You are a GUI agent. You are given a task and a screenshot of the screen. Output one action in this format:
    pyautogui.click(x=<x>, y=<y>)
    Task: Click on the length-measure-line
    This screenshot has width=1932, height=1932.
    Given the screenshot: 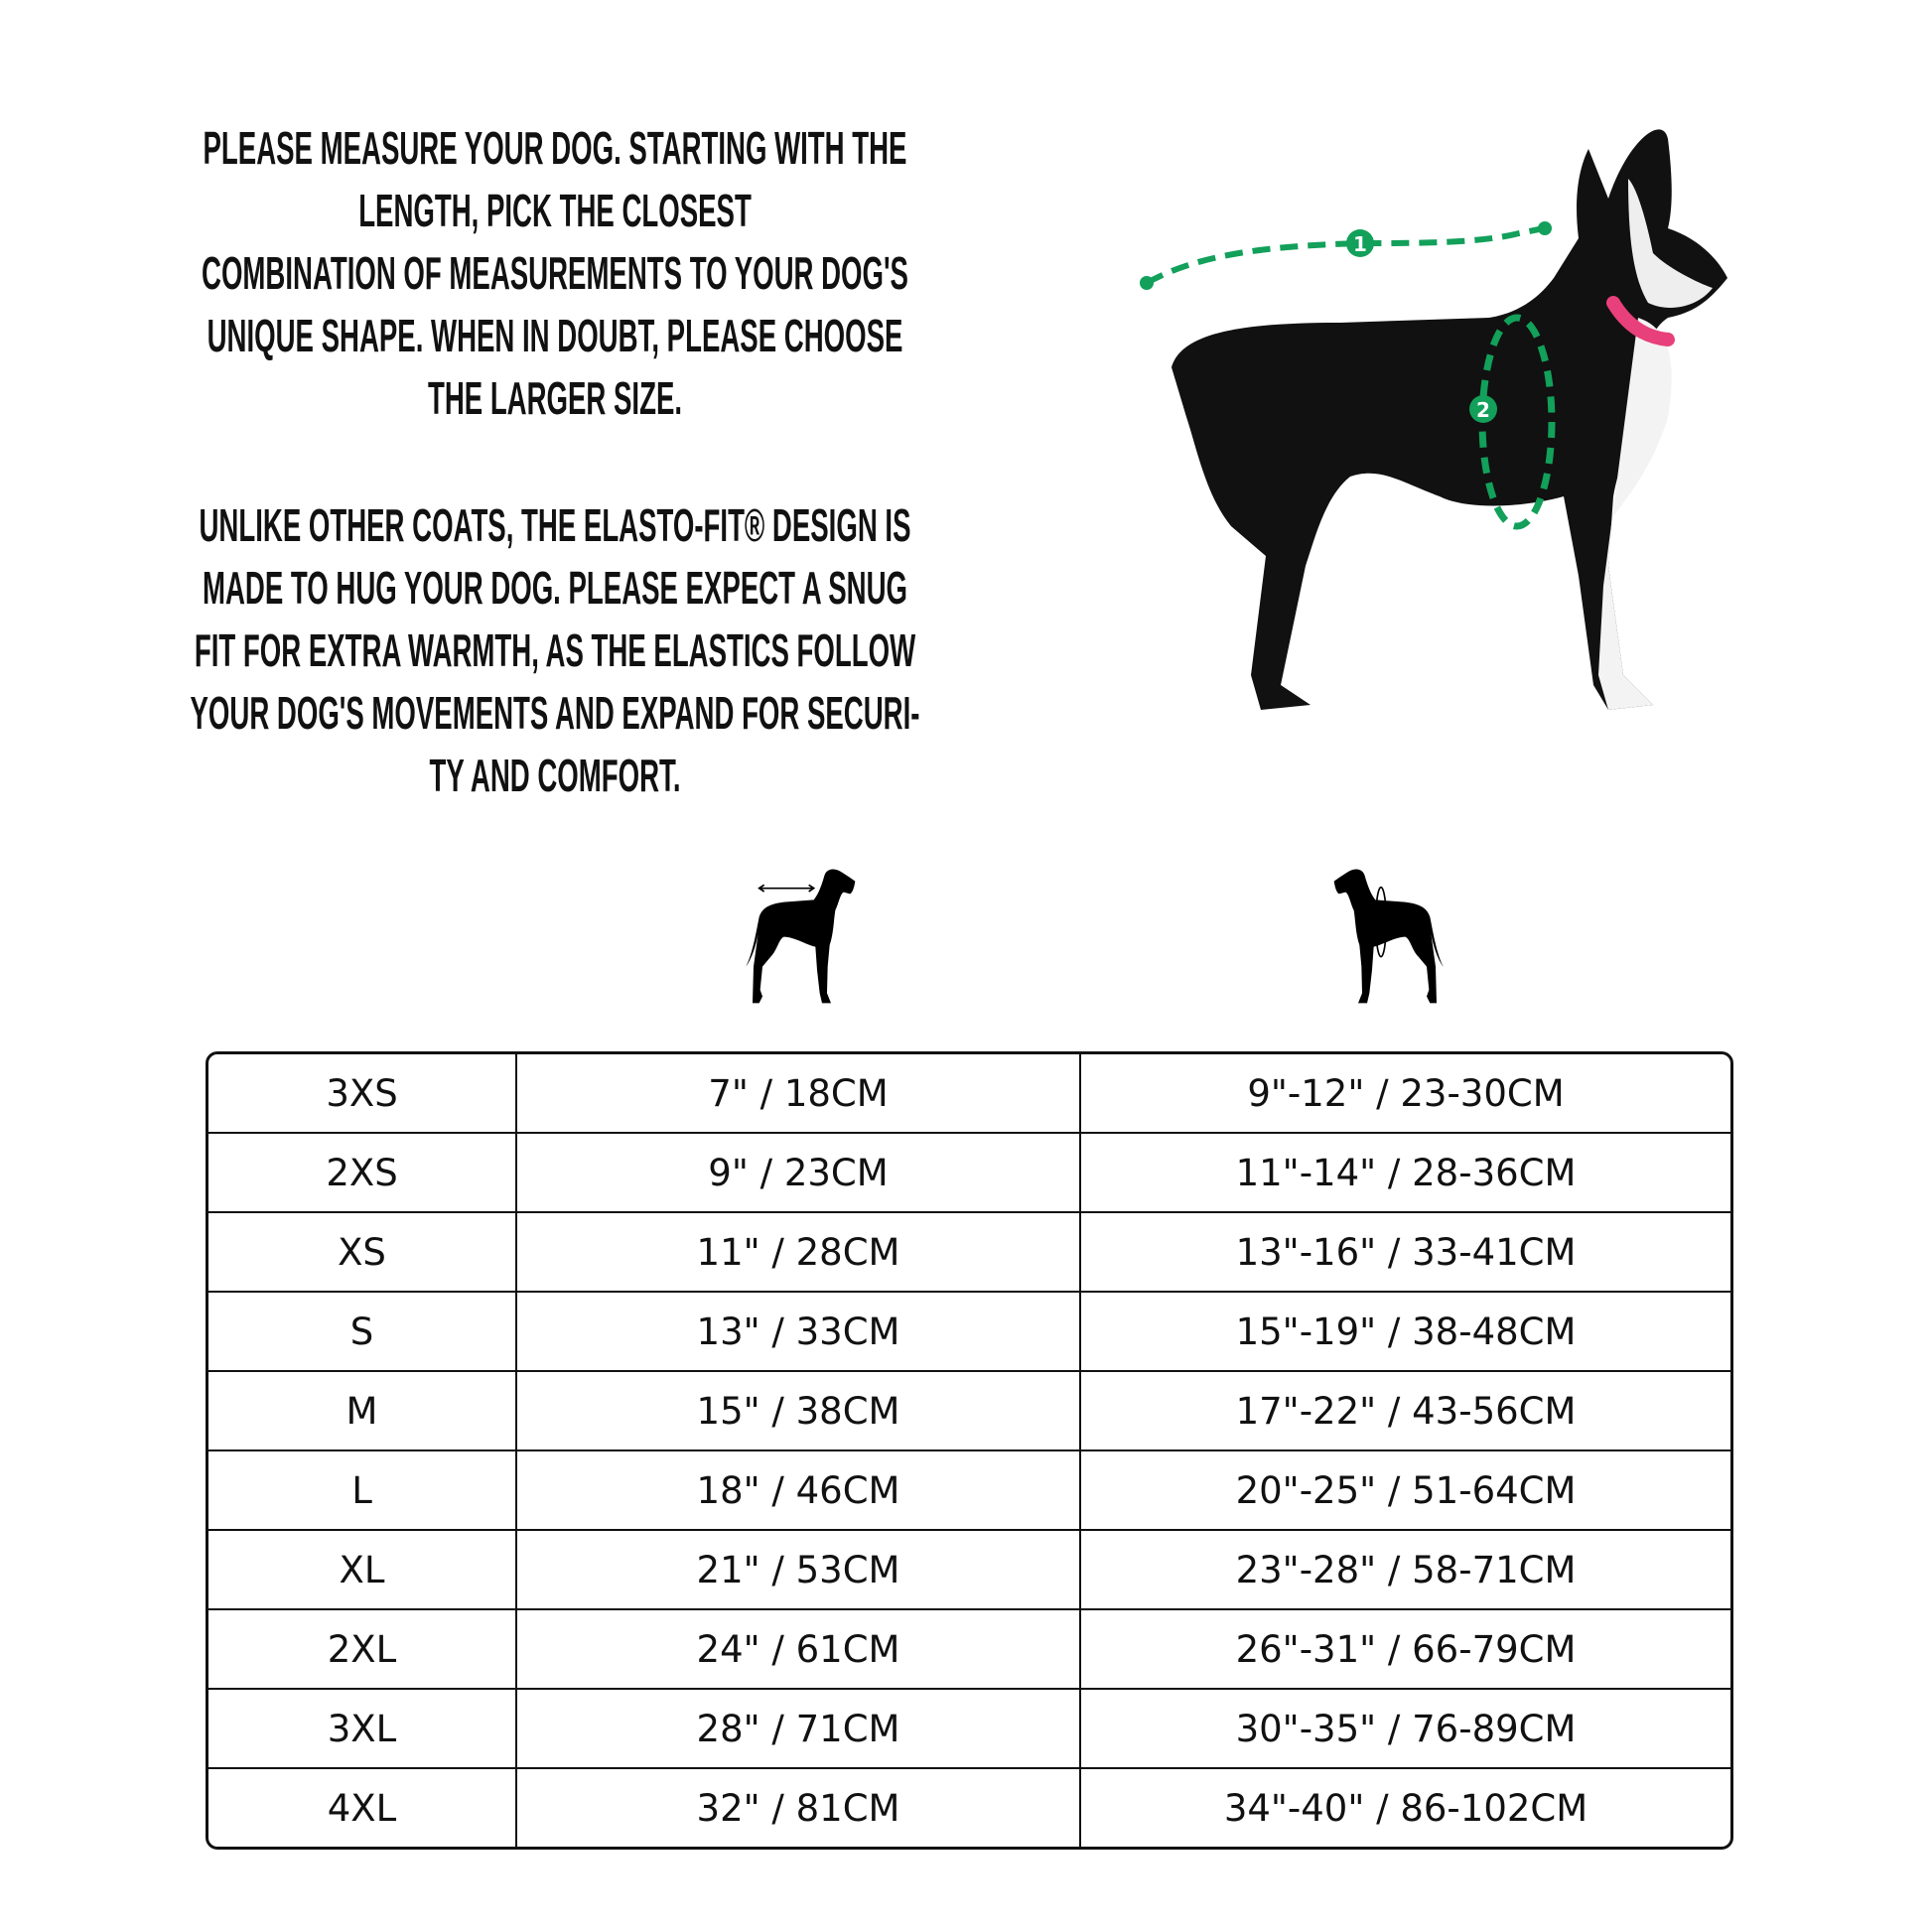 What is the action you would take?
    pyautogui.click(x=1345, y=255)
    